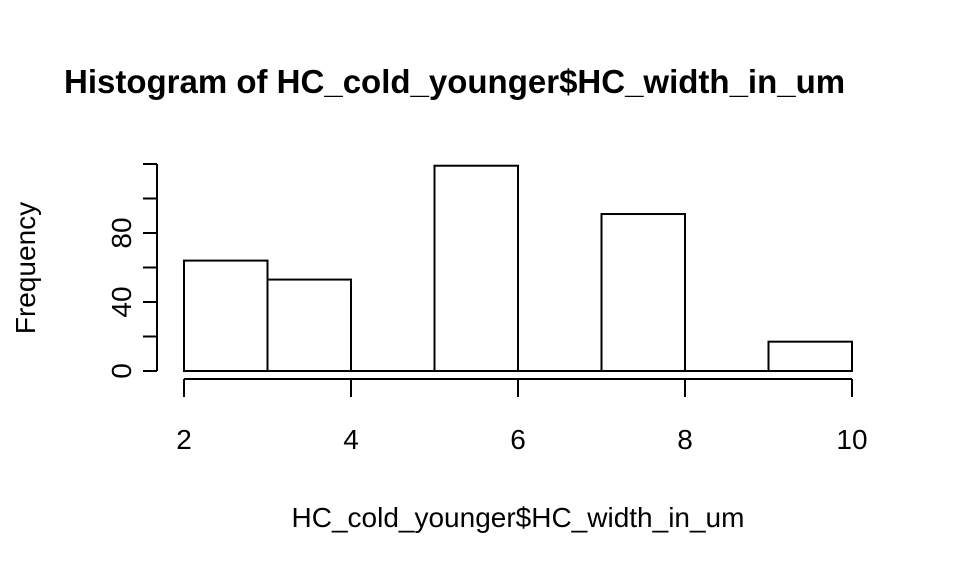 This screenshot has height=576, width=960. Describe the element at coordinates (351, 439) in the screenshot. I see `x-tick-label: 4` at that location.